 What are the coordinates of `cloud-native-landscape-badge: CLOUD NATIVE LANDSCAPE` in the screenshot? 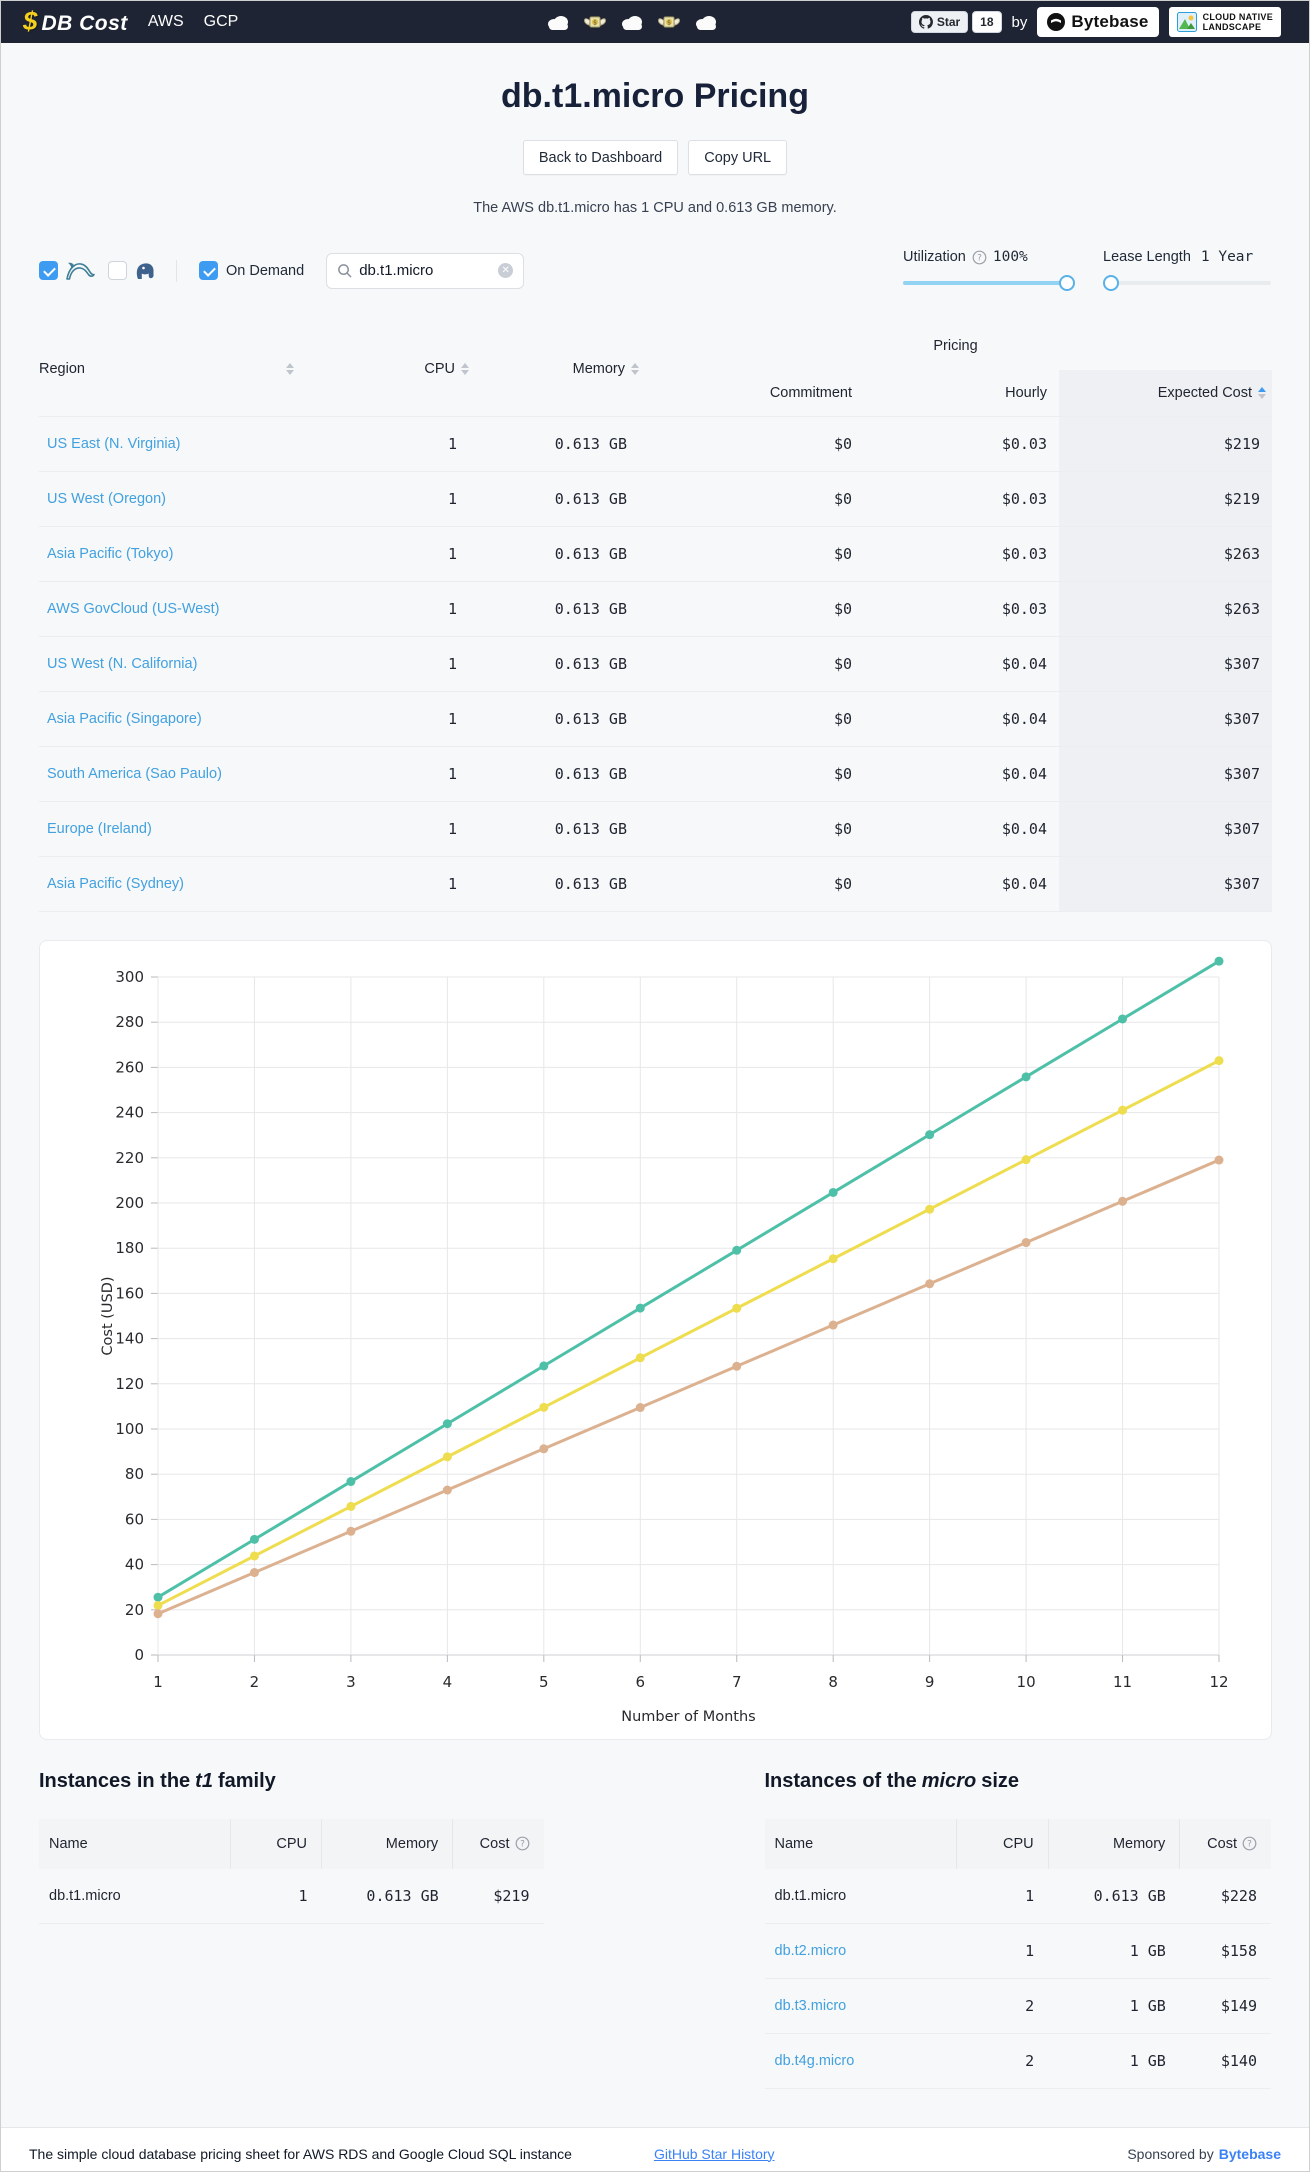 It's located at (1224, 22).